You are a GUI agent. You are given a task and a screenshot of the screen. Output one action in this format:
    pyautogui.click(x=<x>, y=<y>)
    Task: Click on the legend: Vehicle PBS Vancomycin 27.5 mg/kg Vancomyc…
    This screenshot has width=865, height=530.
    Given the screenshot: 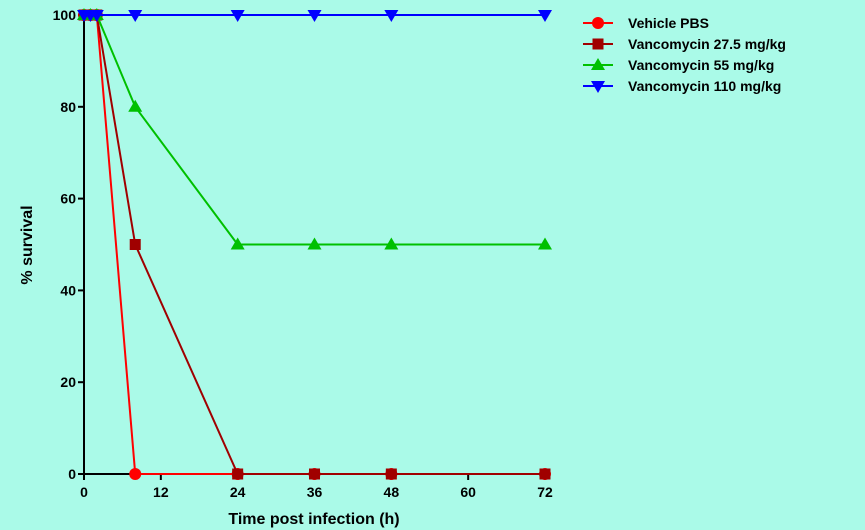 What is the action you would take?
    pyautogui.click(x=684, y=54)
    